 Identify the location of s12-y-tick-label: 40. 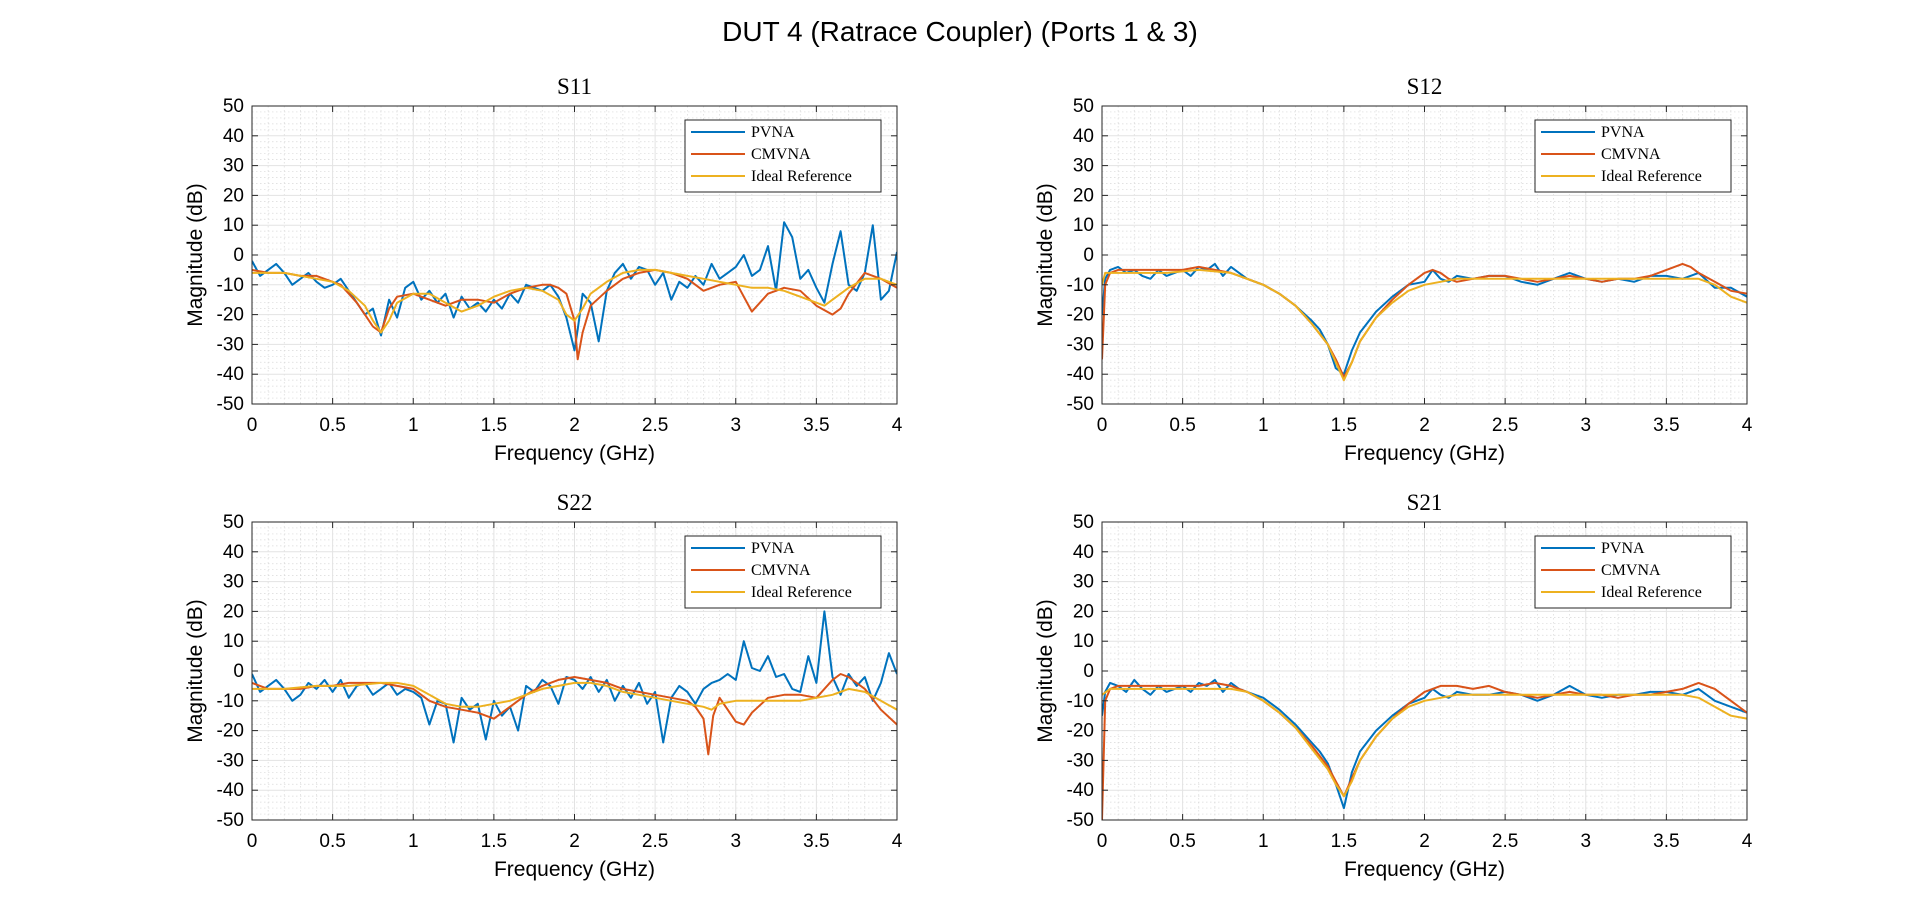
(1083, 136).